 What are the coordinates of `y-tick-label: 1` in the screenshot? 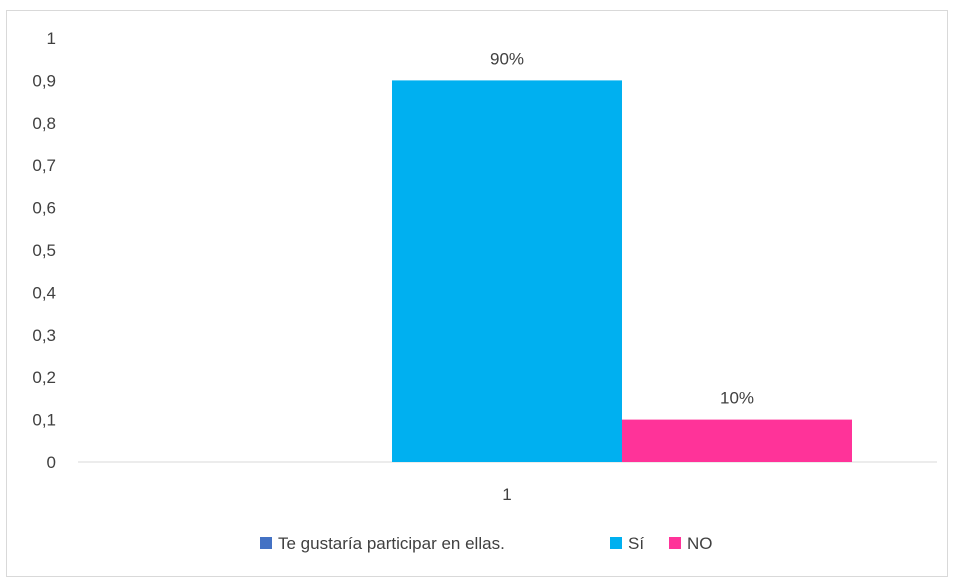 It's located at (51, 38).